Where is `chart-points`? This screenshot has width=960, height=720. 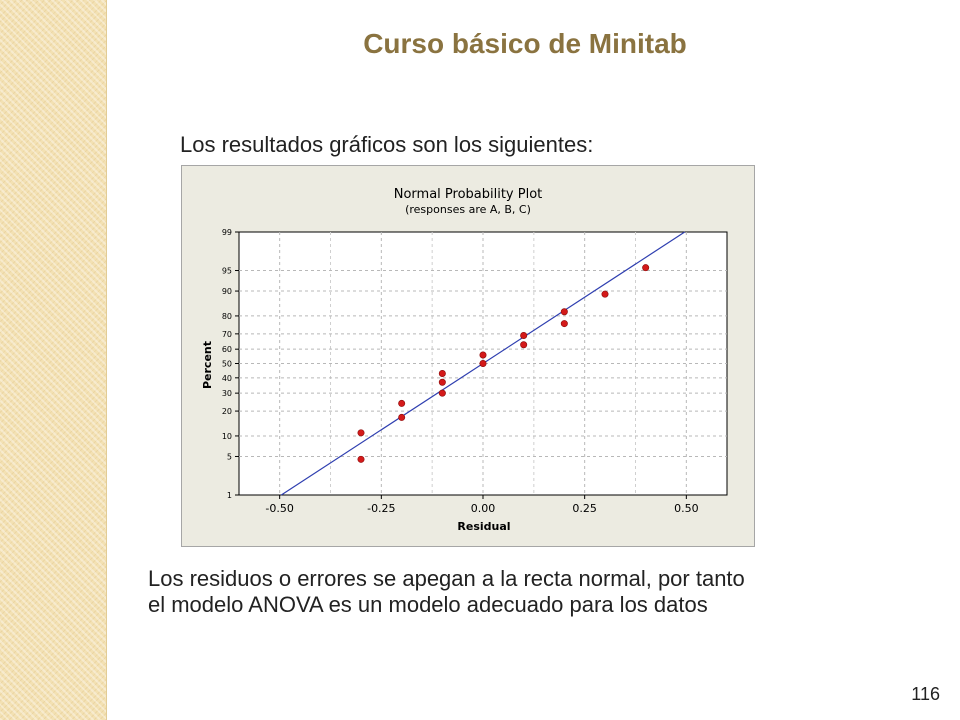 chart-points is located at coordinates (503, 363).